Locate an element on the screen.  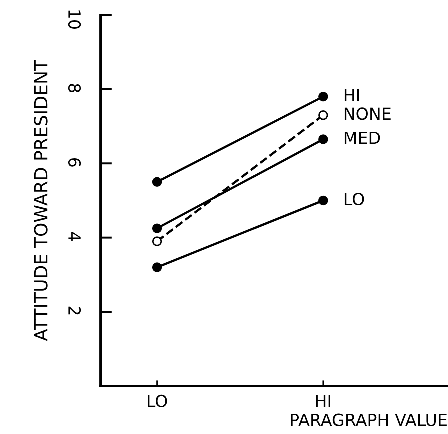
y-tick-label: 4 is located at coordinates (74, 237).